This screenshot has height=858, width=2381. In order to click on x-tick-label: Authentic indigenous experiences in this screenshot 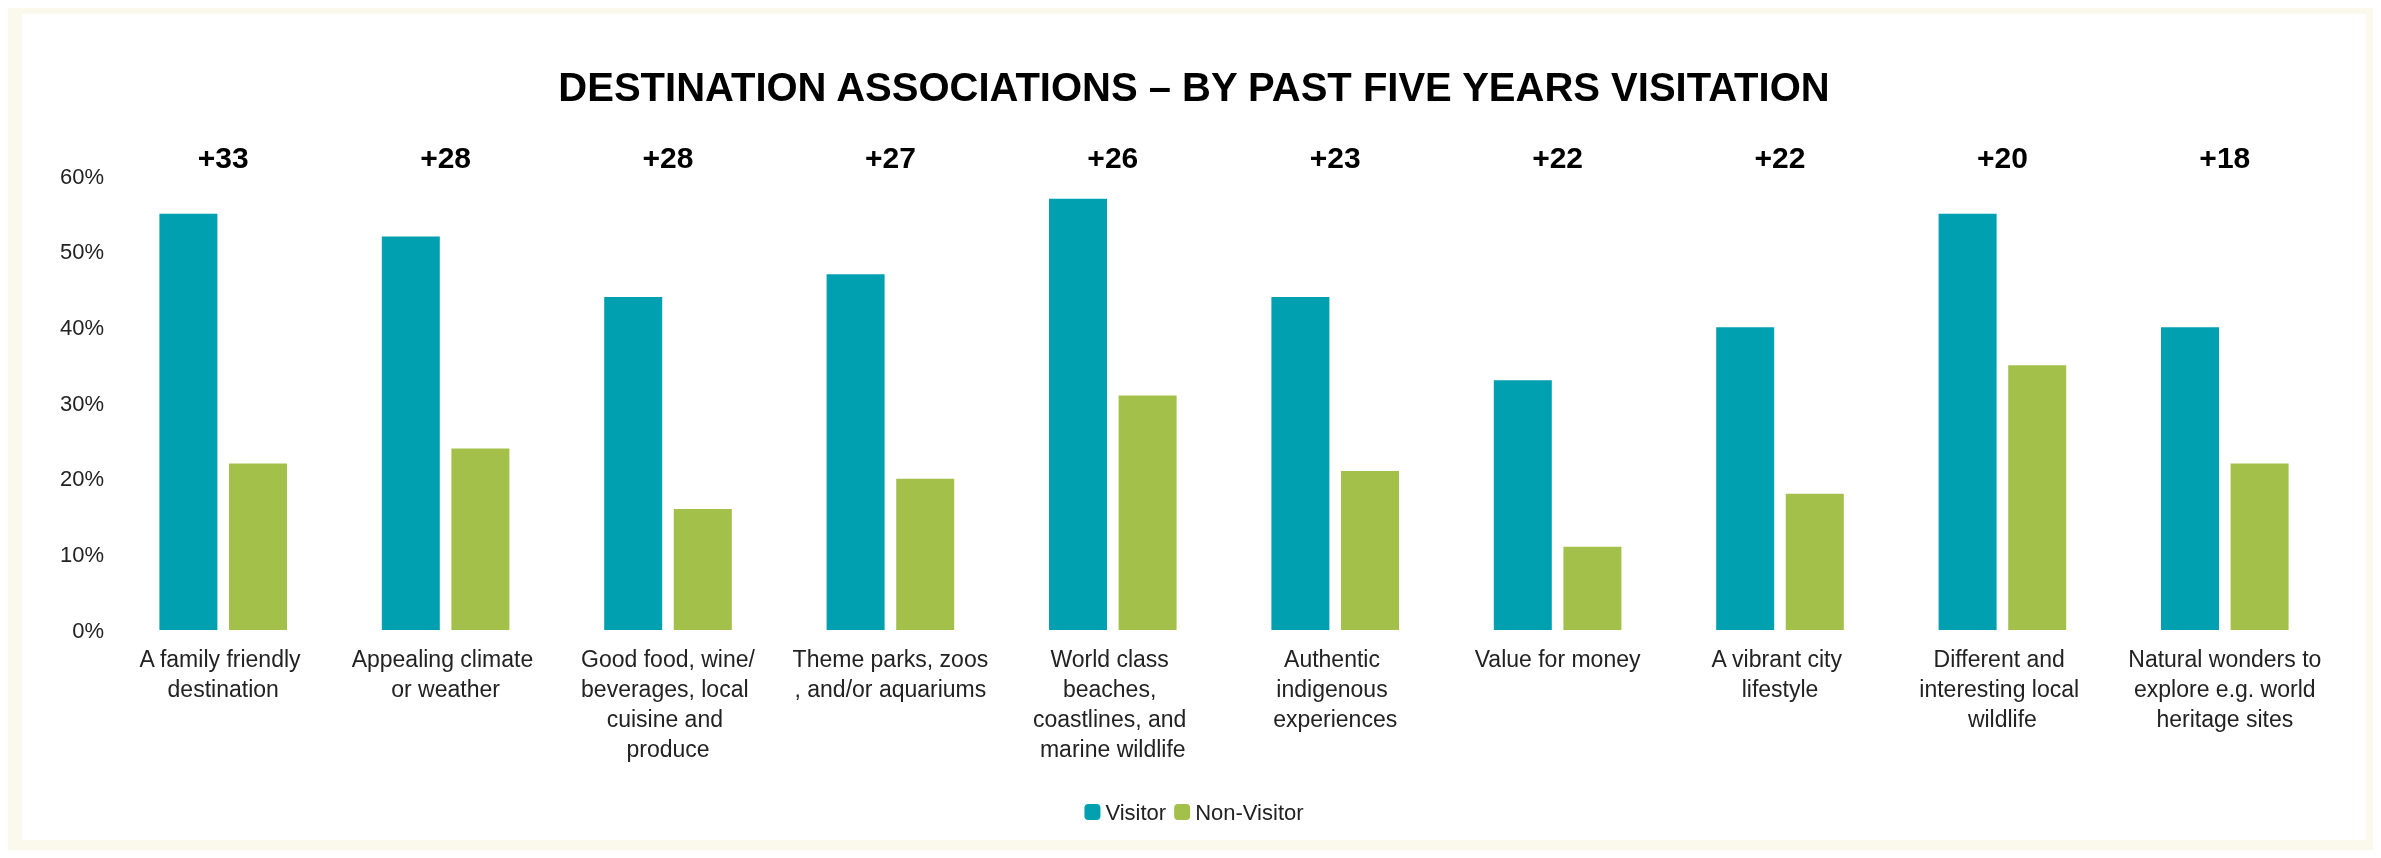, I will do `click(1335, 689)`.